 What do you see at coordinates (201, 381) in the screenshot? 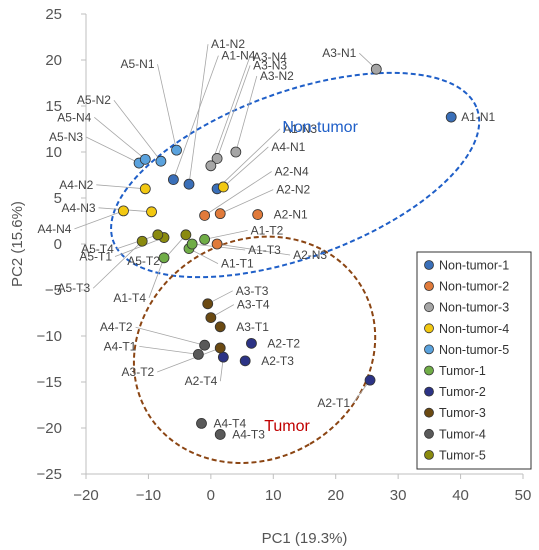
I see `label-a2-t4: A2-T4` at bounding box center [201, 381].